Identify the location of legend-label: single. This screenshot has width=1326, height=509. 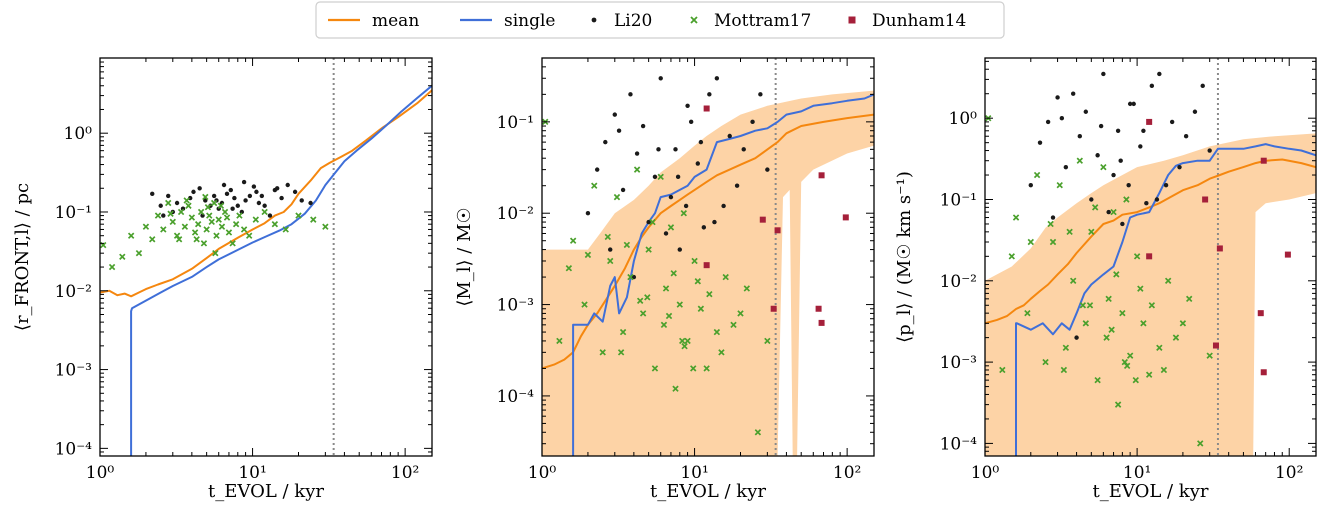
(530, 21).